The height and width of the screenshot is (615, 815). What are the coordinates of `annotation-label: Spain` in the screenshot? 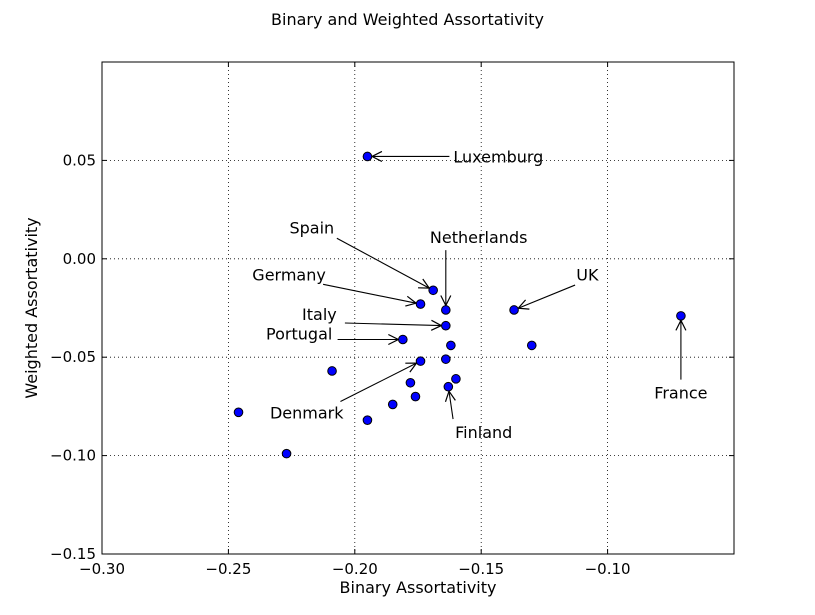 It's located at (311, 227).